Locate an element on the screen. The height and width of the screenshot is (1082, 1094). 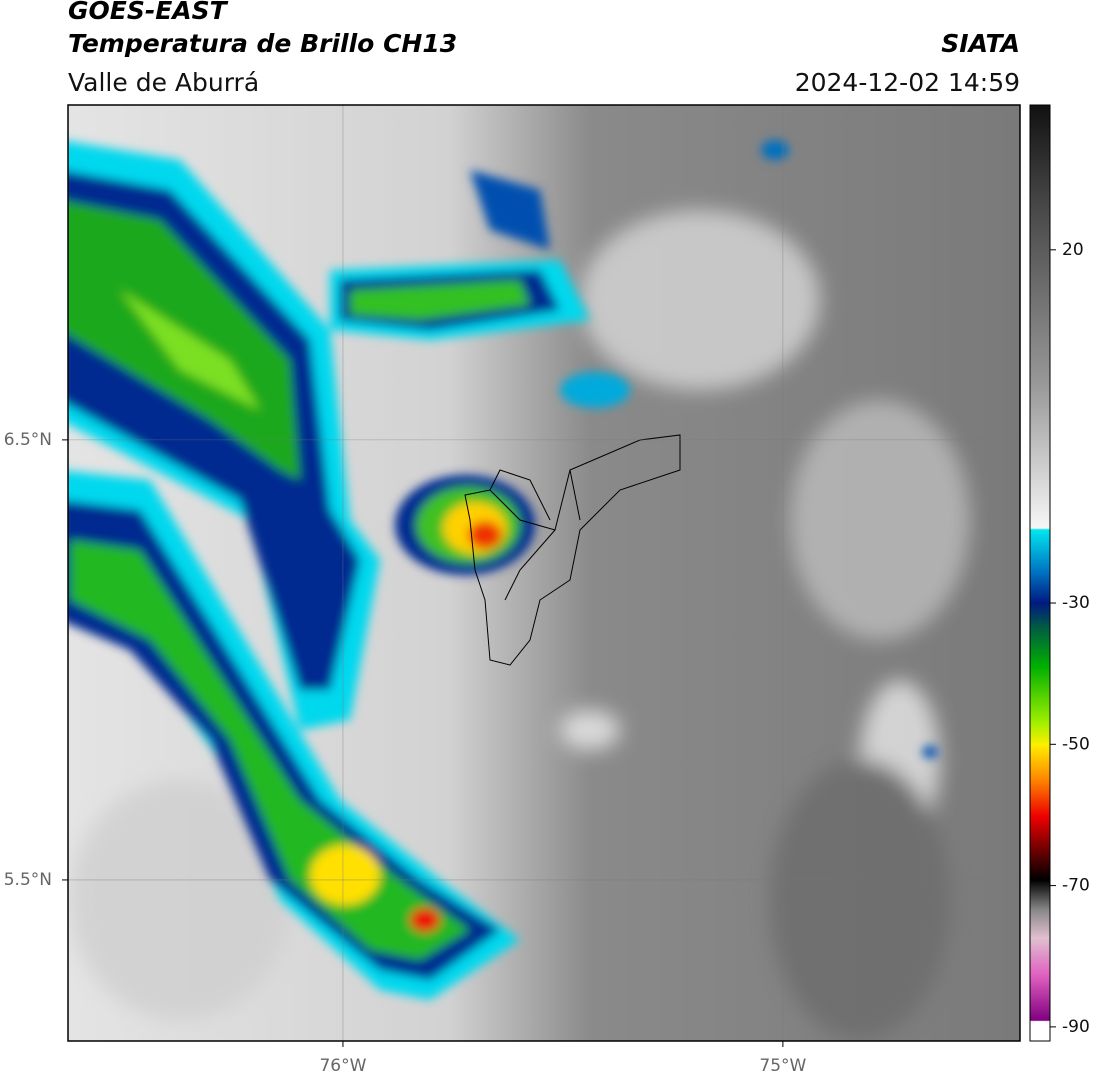
subtitle: Temperatura de Brillo CH13 is located at coordinates (262, 43).